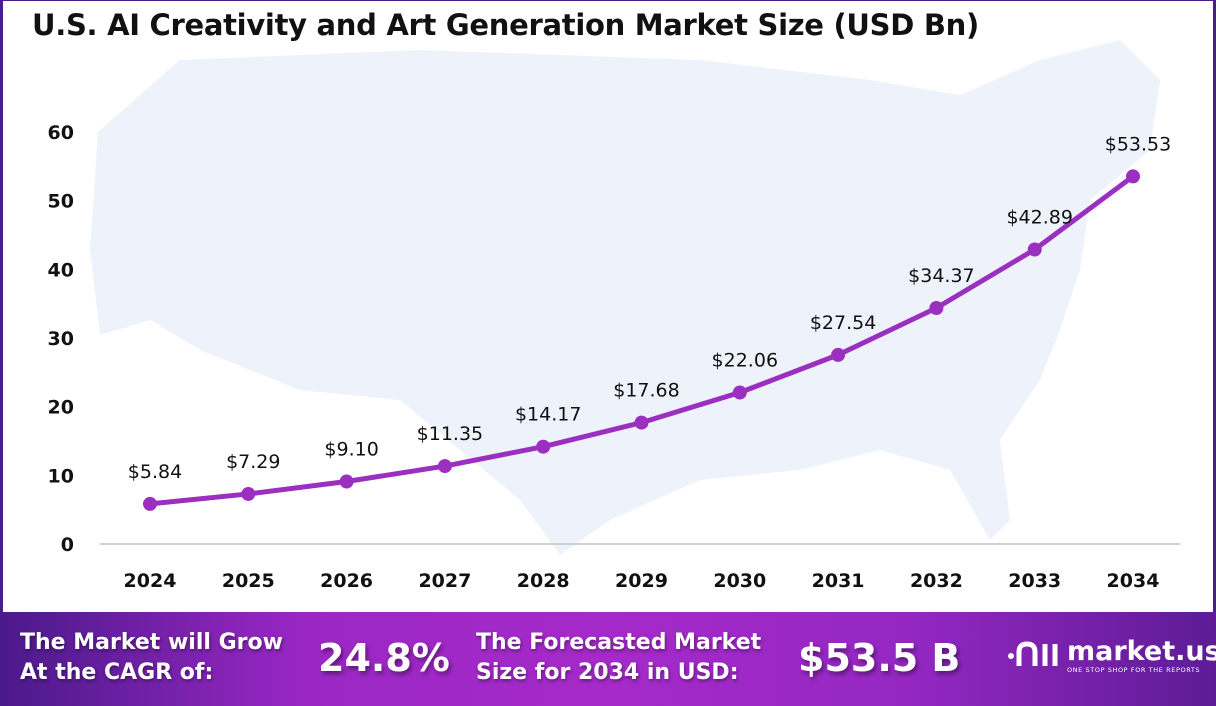 Image resolution: width=1216 pixels, height=706 pixels. Describe the element at coordinates (1134, 670) in the screenshot. I see `logo-tagline: ONE STOP SHOP FOR THE REPORTS` at that location.